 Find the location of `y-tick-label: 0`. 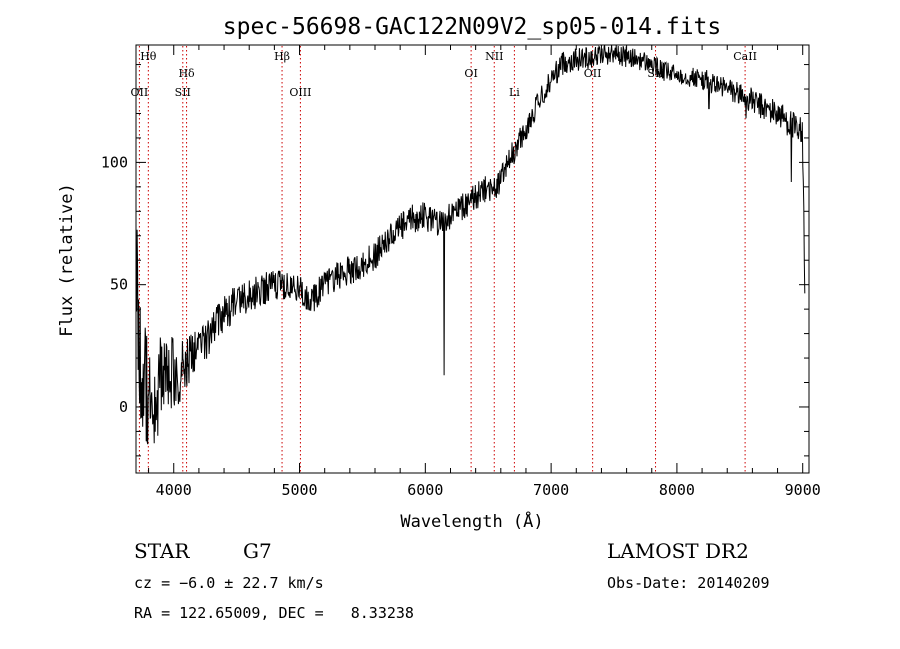

y-tick-label: 0 is located at coordinates (123, 407).